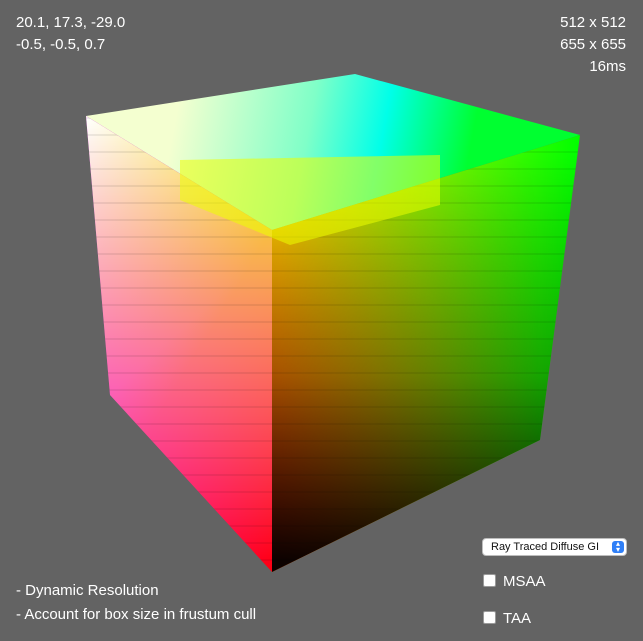 This screenshot has height=641, width=643. I want to click on render-mode-selected-value: Ray Traced Diffuse GI, so click(545, 547).